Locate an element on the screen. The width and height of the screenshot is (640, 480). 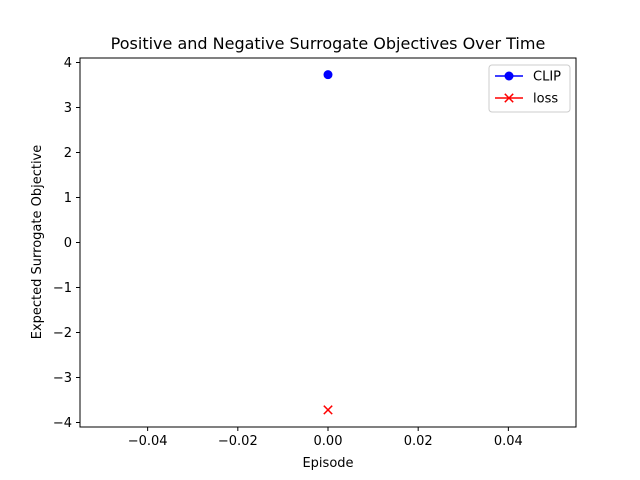
x-axis-ticks: −0.04 −0.02 0.00 0.02 0.04 is located at coordinates (325, 438).